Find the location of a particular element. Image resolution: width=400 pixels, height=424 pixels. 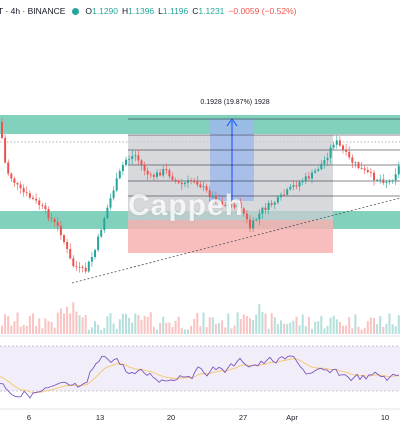

time-axis: 6 13 20 27 Apr 10 is located at coordinates (200, 417).